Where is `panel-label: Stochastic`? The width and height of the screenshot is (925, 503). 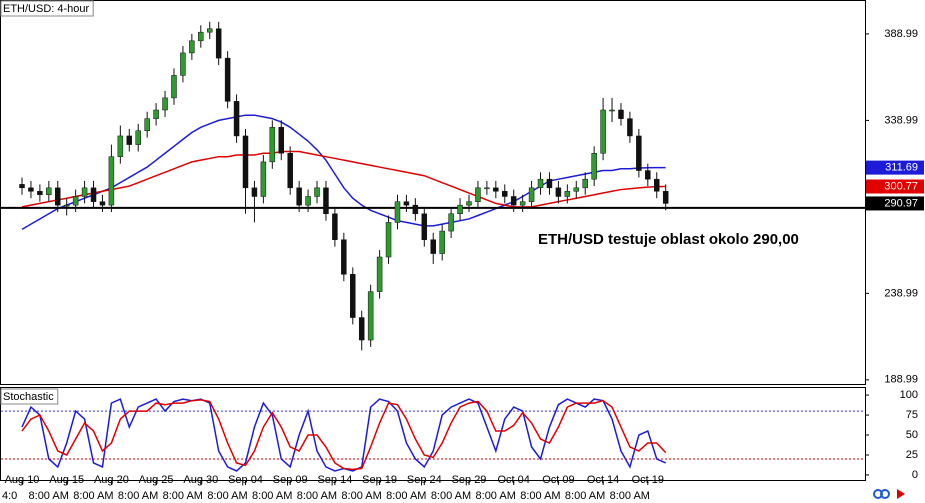 panel-label: Stochastic is located at coordinates (28, 397).